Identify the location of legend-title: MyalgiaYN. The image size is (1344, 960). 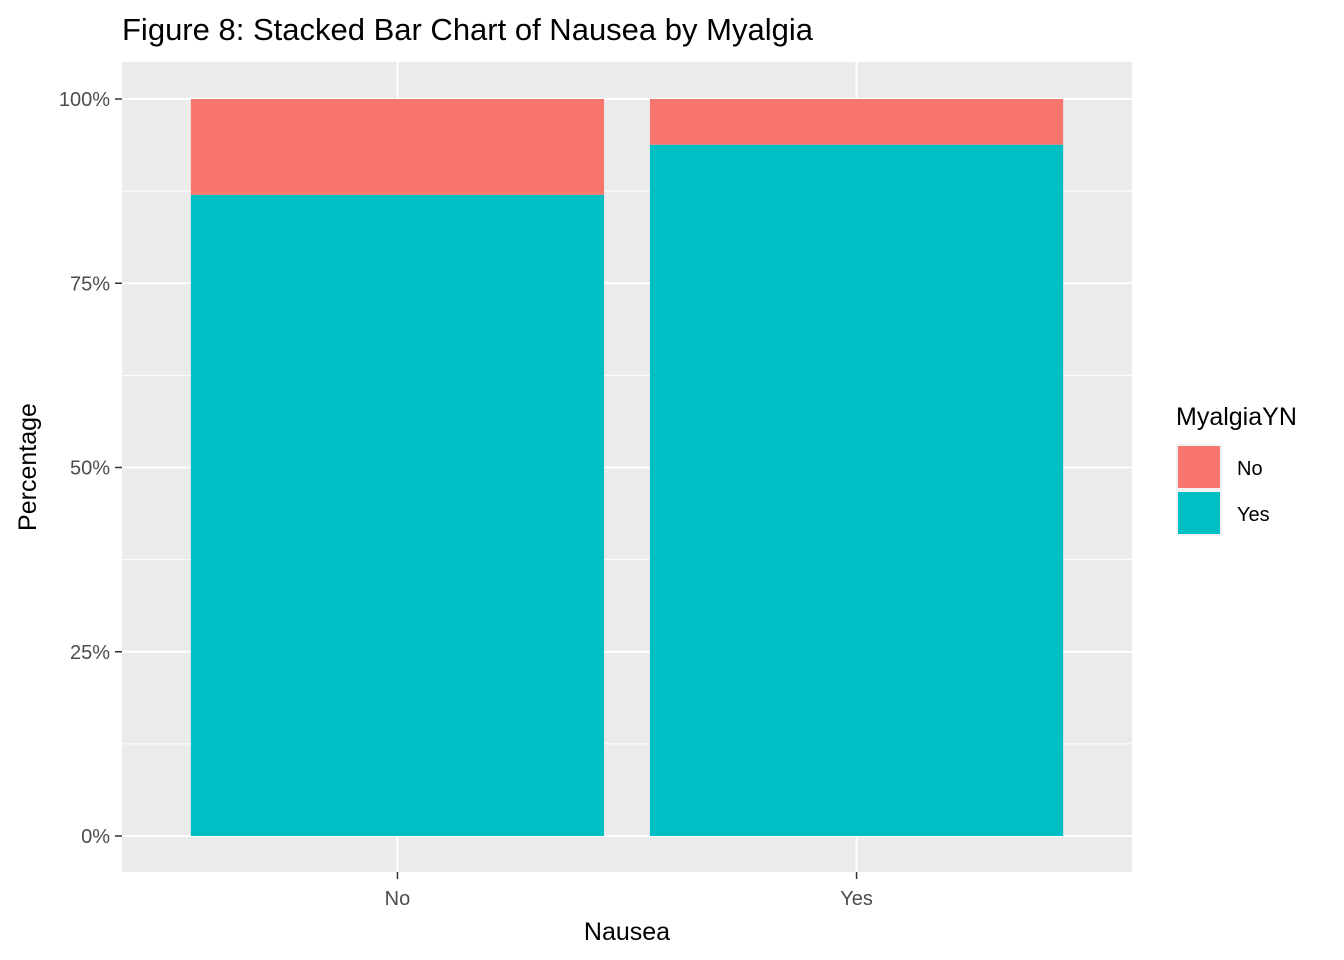
(1236, 417).